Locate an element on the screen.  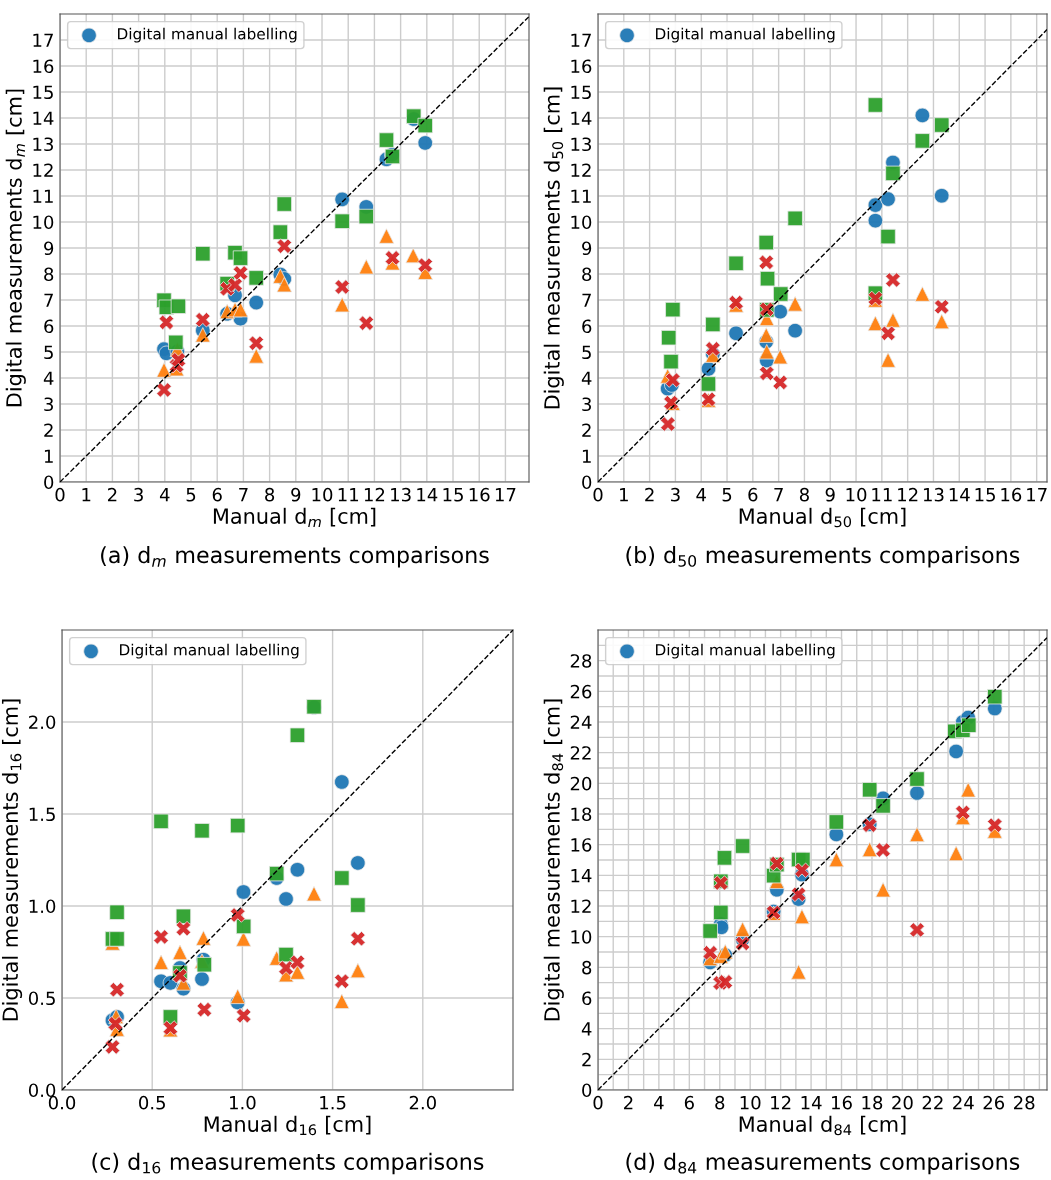
x-tick-label: 3 is located at coordinates (675, 494).